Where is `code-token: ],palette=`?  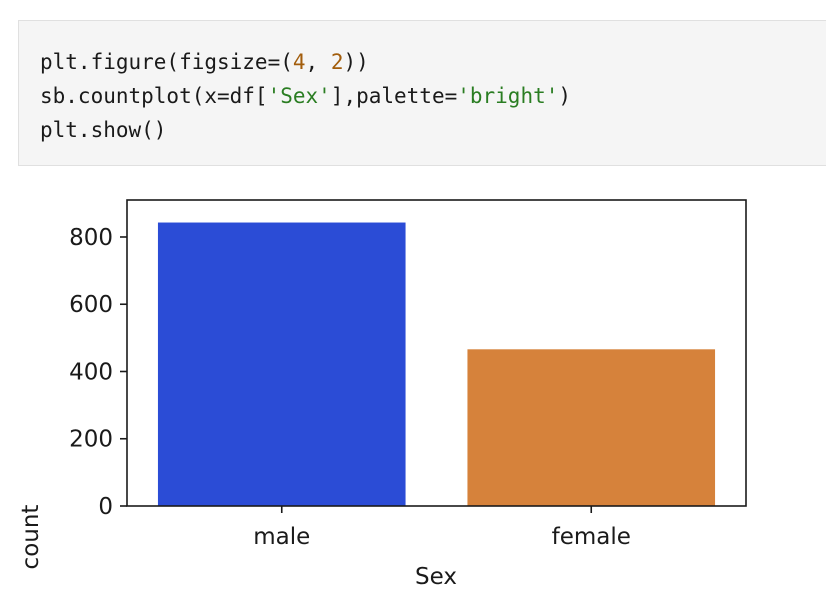
code-token: ],palette= is located at coordinates (394, 96).